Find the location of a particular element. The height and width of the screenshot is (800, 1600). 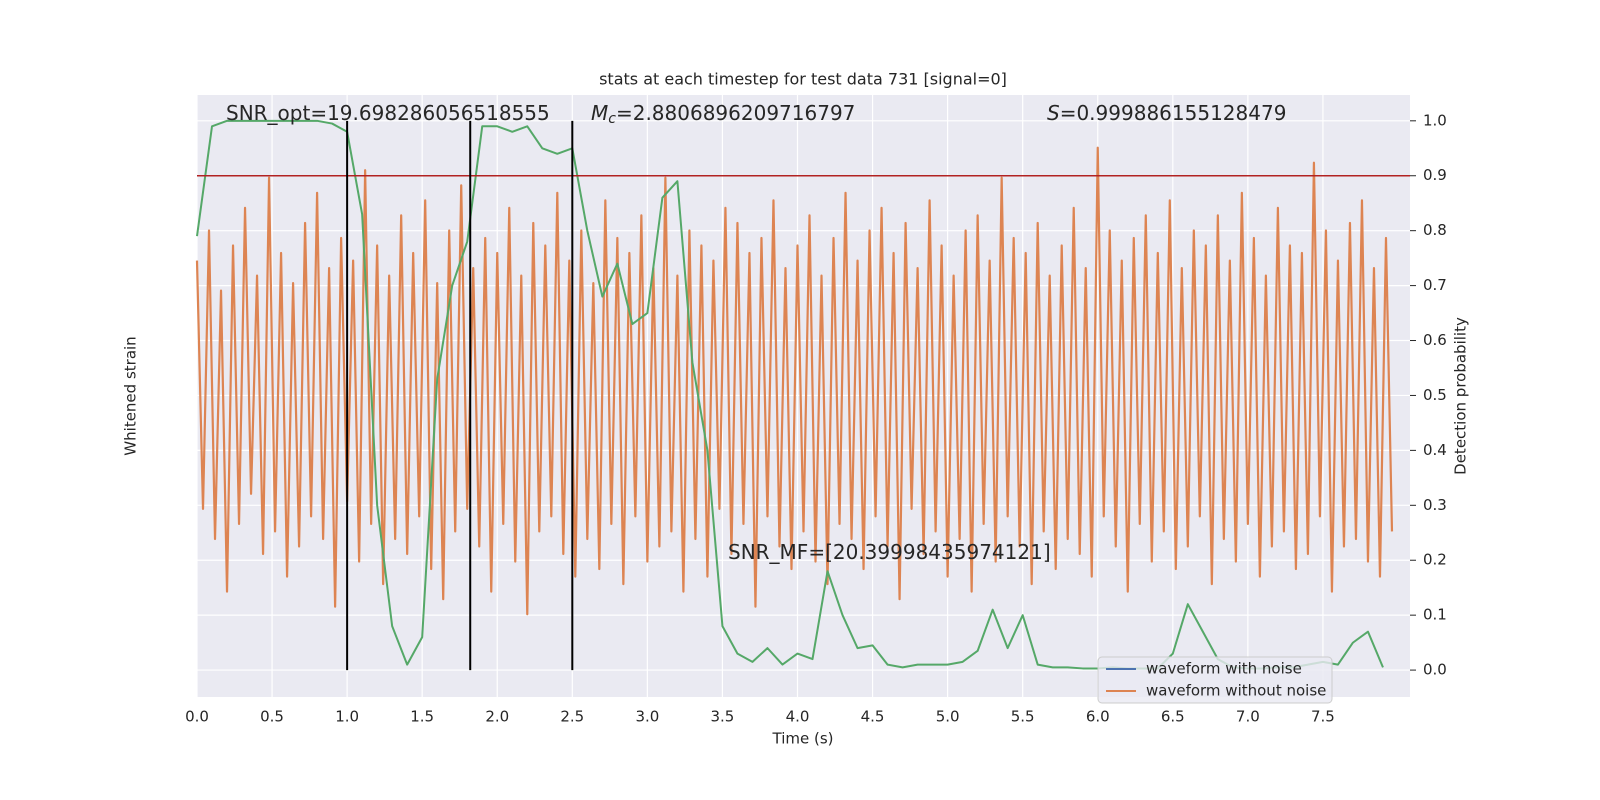

x-tick-label: 6.0 is located at coordinates (1098, 717).